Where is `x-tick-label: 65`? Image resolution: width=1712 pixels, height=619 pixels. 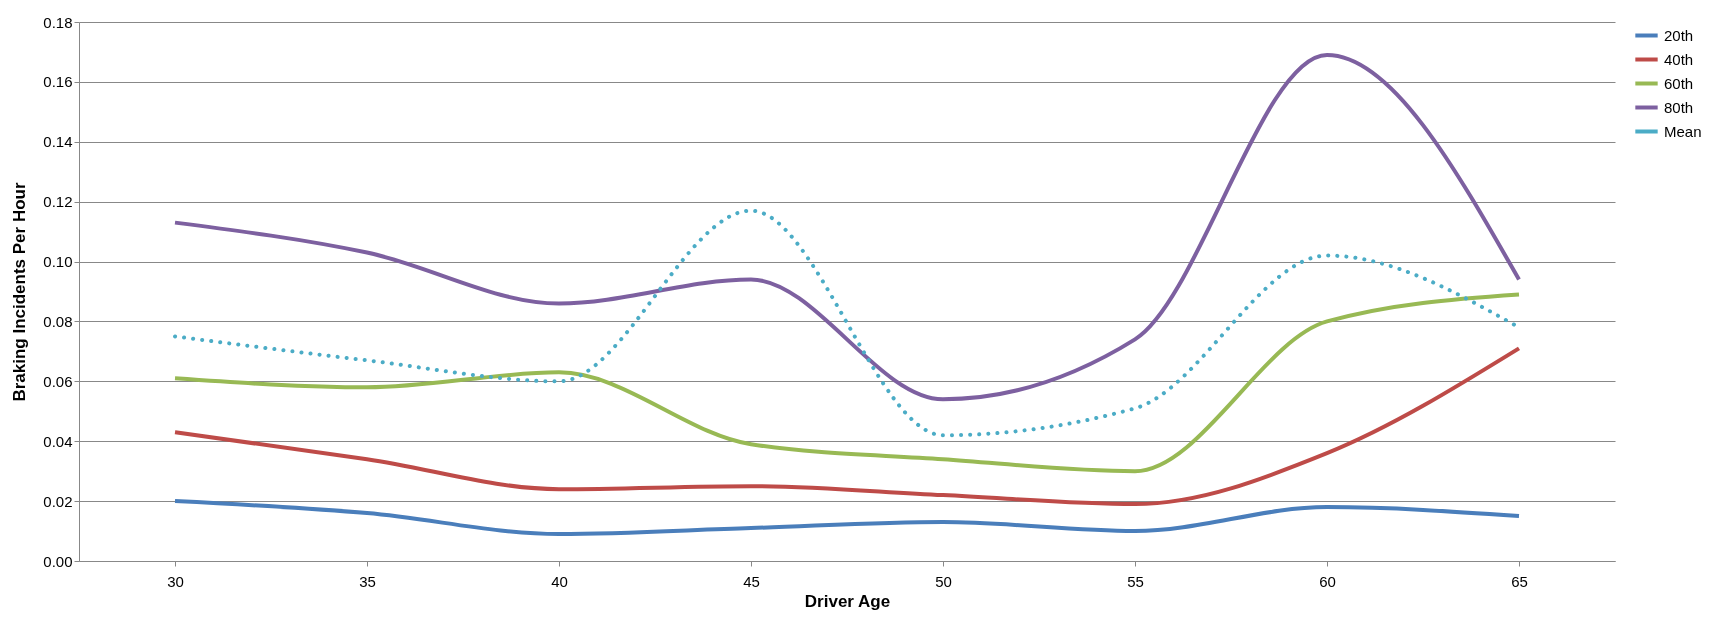
x-tick-label: 65 is located at coordinates (1519, 581).